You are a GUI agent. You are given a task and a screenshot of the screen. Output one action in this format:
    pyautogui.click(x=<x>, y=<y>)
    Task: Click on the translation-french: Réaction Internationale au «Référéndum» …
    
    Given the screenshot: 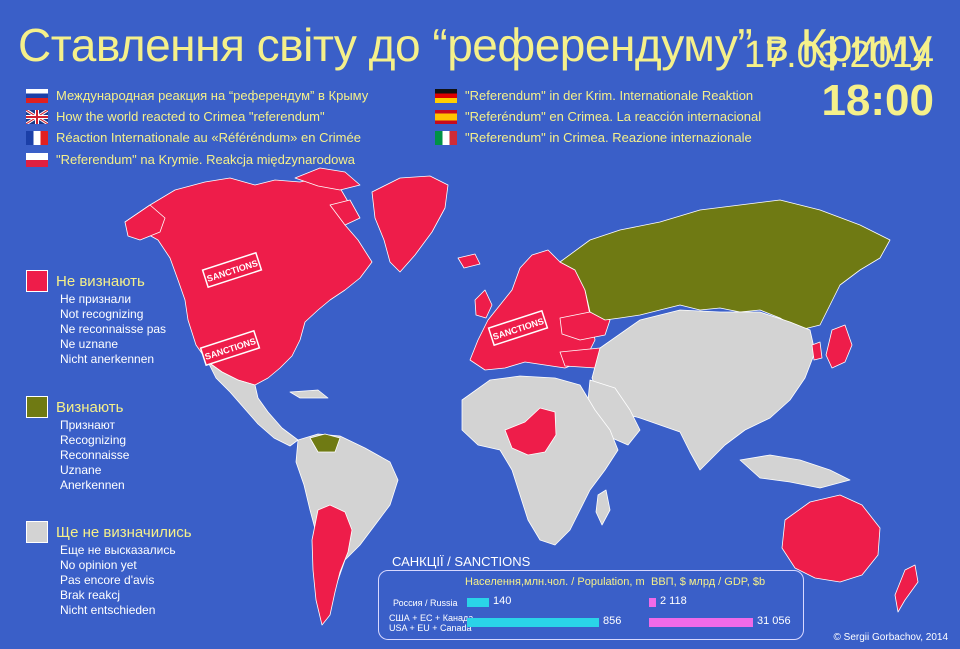 What is the action you would take?
    pyautogui.click(x=193, y=137)
    